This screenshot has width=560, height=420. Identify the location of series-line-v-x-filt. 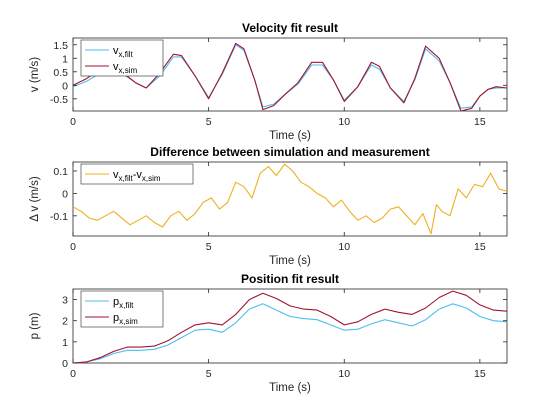
(290, 199).